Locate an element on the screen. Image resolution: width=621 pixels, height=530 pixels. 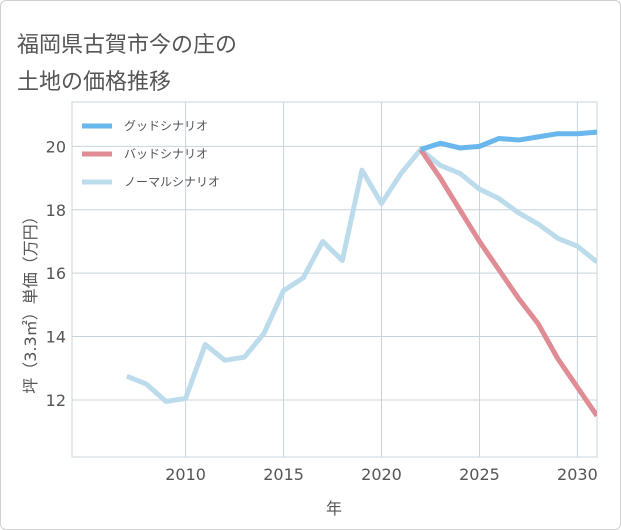
x-tick-label: 2030 is located at coordinates (577, 474).